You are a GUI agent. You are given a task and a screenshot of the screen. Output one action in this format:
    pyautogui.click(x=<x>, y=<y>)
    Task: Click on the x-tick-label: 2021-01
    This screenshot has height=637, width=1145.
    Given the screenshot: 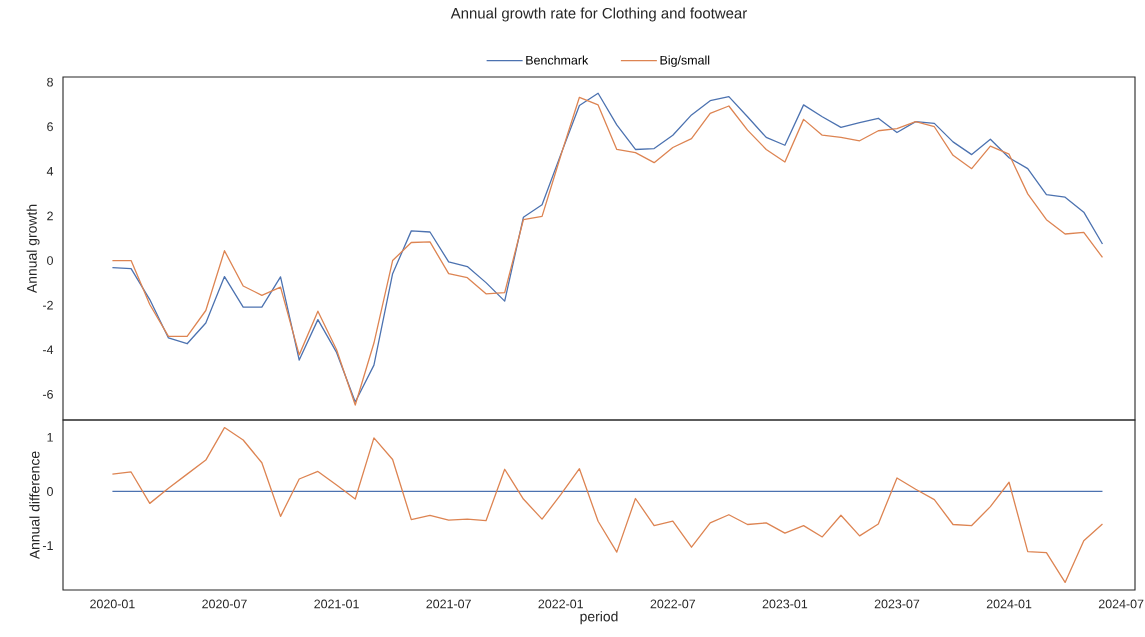 What is the action you would take?
    pyautogui.click(x=336, y=604)
    